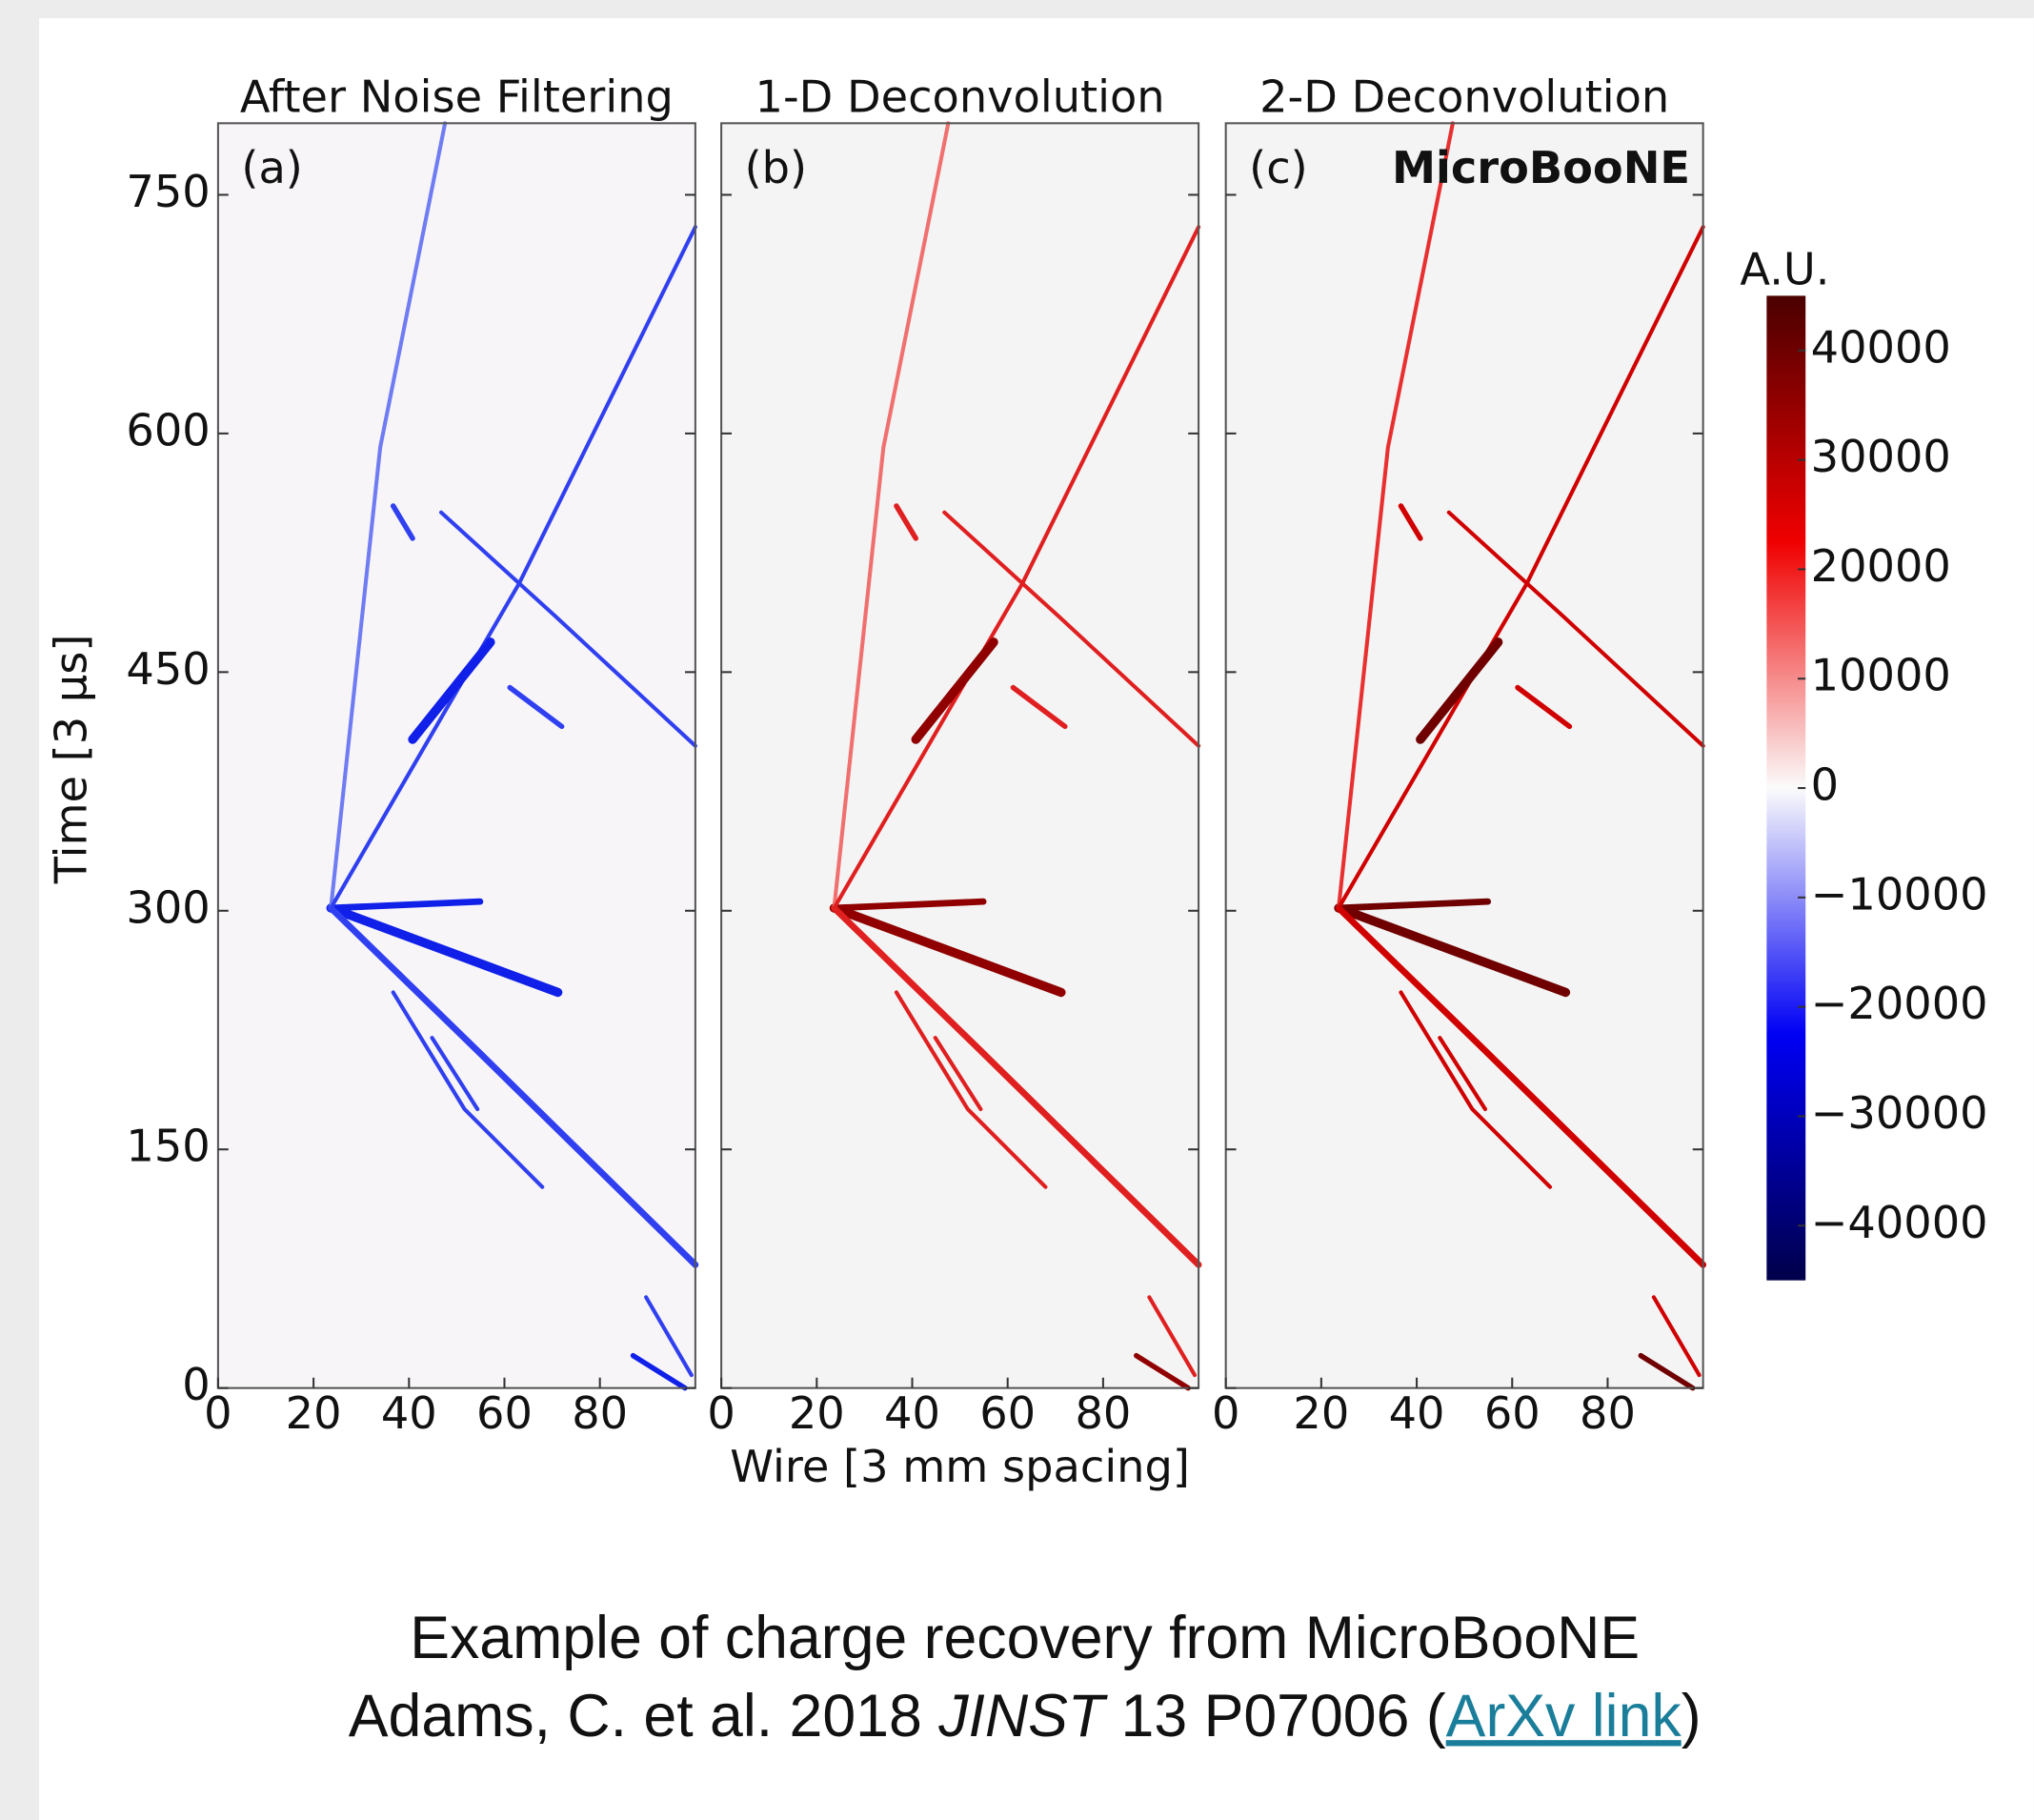 Image resolution: width=2034 pixels, height=1820 pixels. What do you see at coordinates (1825, 785) in the screenshot?
I see `colorbar-tick-label: 0` at bounding box center [1825, 785].